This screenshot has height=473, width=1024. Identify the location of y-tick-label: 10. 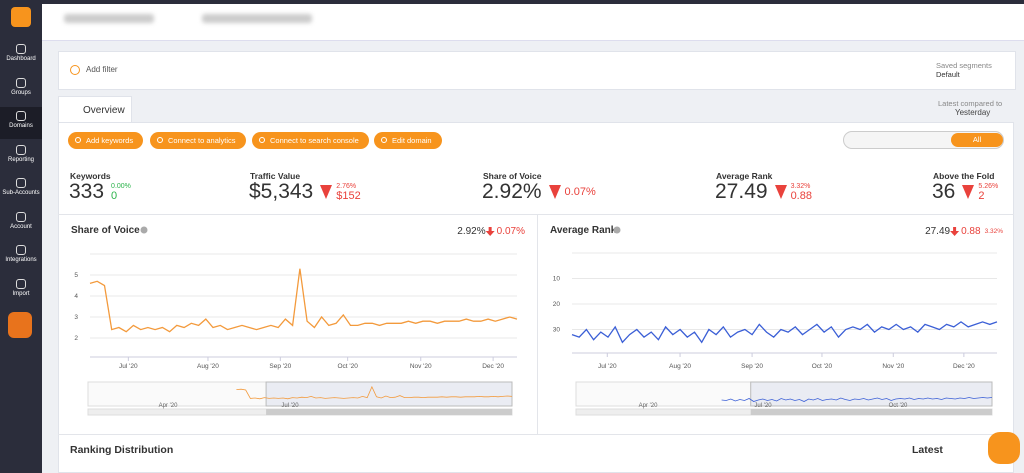
(557, 279).